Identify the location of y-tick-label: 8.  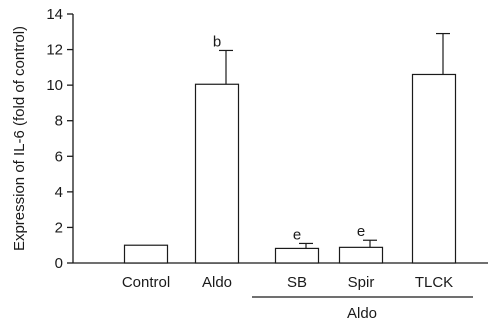
(59, 121).